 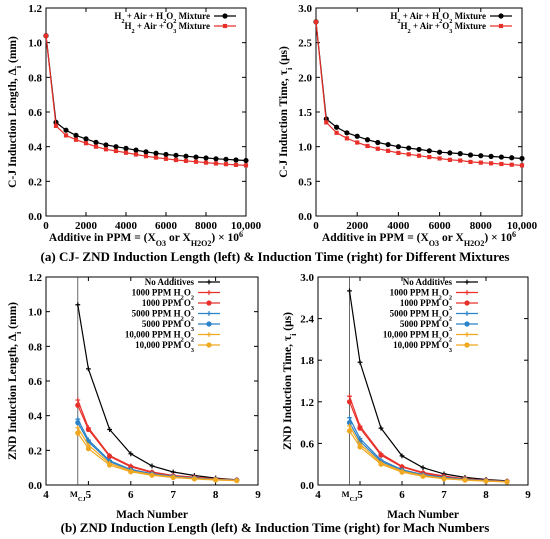 What do you see at coordinates (305, 78) in the screenshot?
I see `y-tick-label: 2.0` at bounding box center [305, 78].